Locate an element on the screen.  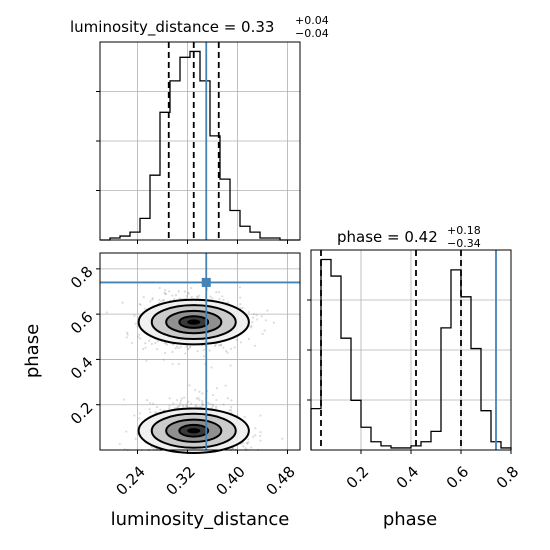
x-axis-label-luminosity-distance: luminosity_distance is located at coordinates (200, 519).